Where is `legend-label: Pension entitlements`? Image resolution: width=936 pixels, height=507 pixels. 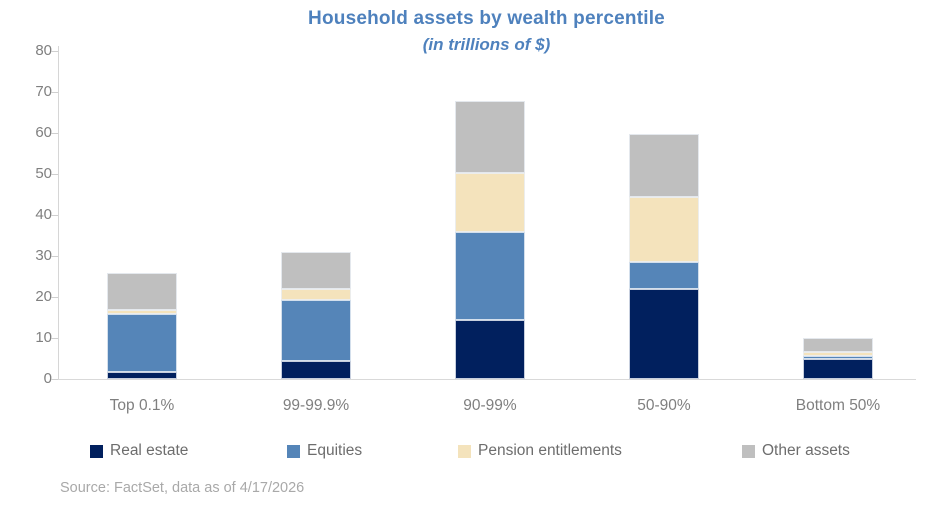 legend-label: Pension entitlements is located at coordinates (550, 450).